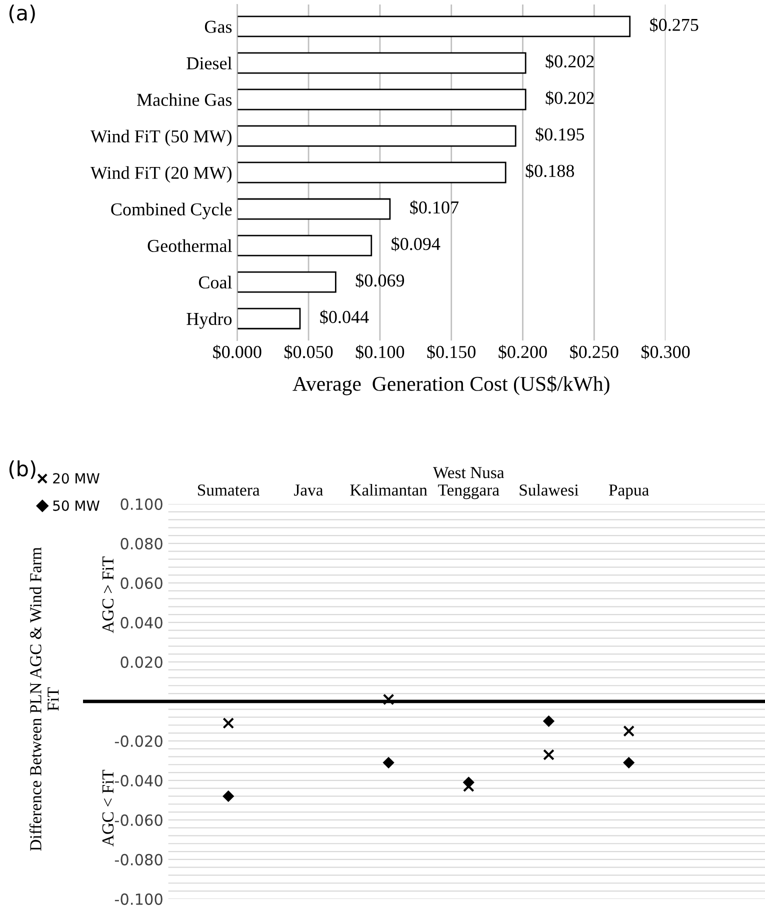 This screenshot has height=908, width=765. I want to click on y-tick-label: Diesel, so click(209, 63).